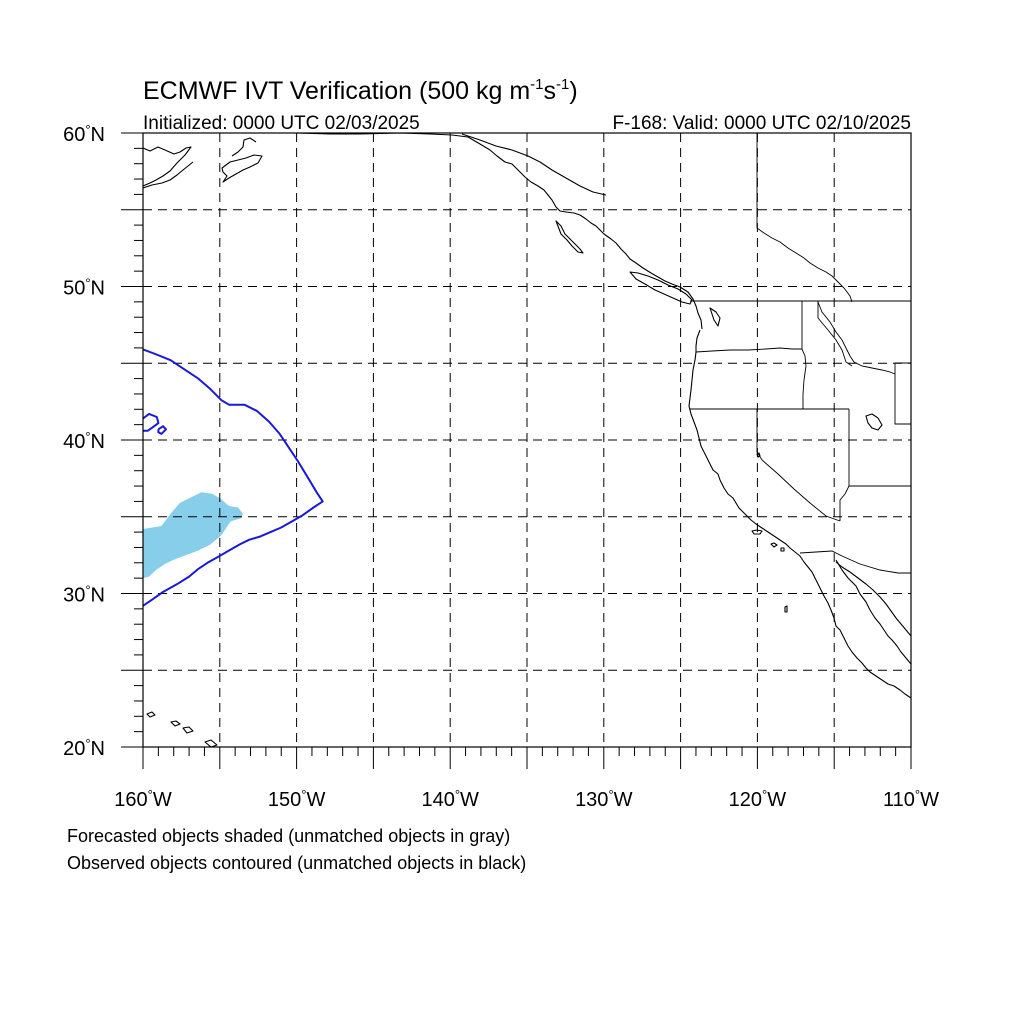 Image resolution: width=1024 pixels, height=1024 pixels. I want to click on alaska-panhandle-border, so click(534, 164).